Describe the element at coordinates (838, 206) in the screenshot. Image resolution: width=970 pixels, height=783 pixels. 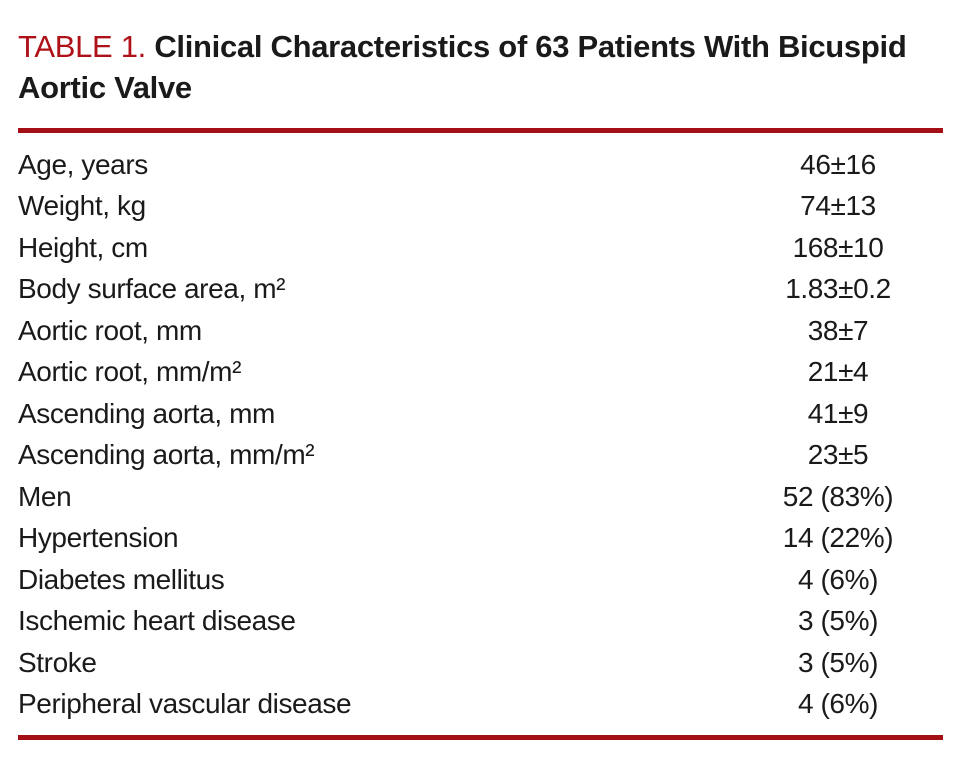
I see `row-value: 74±13` at that location.